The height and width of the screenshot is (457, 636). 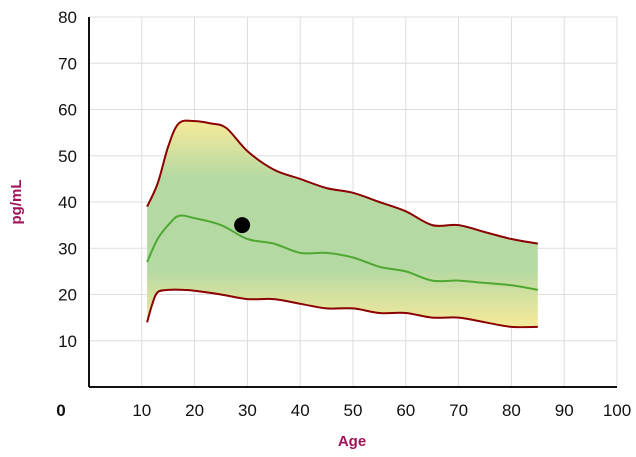 What do you see at coordinates (242, 225) in the screenshot?
I see `patient-value-marker` at bounding box center [242, 225].